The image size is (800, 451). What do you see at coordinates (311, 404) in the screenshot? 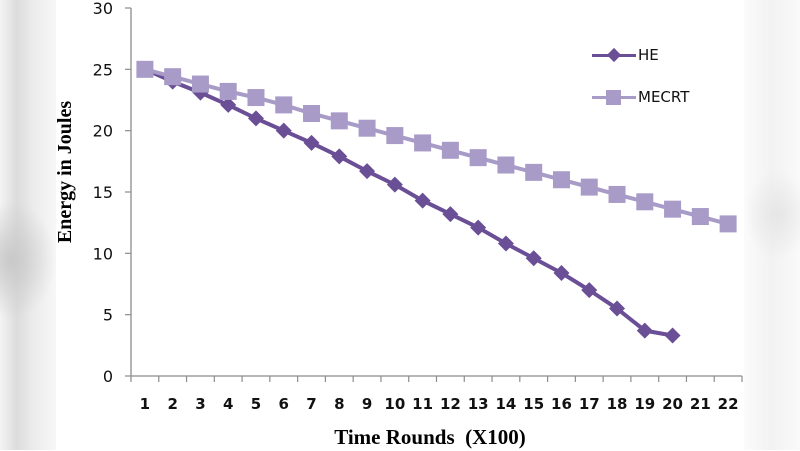
I see `x-tick-label: 7` at bounding box center [311, 404].